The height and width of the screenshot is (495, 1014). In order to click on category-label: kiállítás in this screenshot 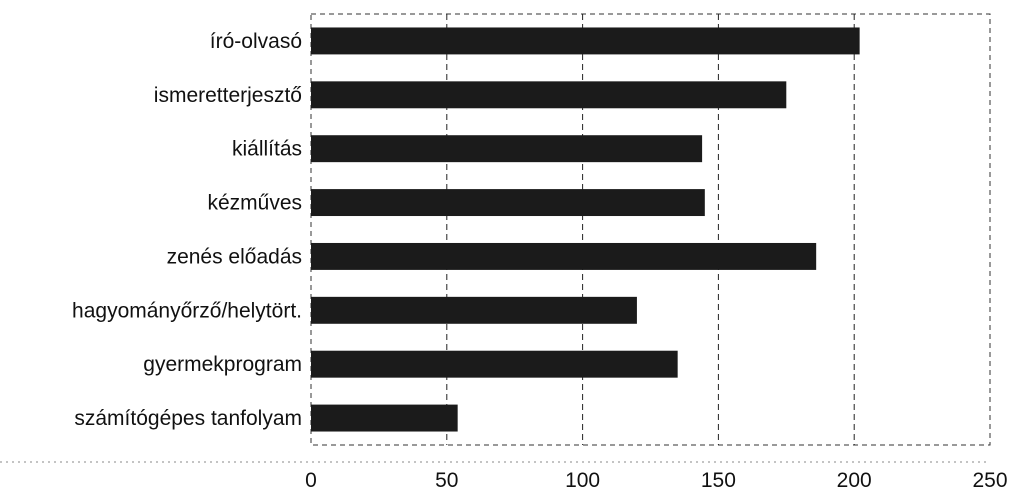, I will do `click(267, 149)`.